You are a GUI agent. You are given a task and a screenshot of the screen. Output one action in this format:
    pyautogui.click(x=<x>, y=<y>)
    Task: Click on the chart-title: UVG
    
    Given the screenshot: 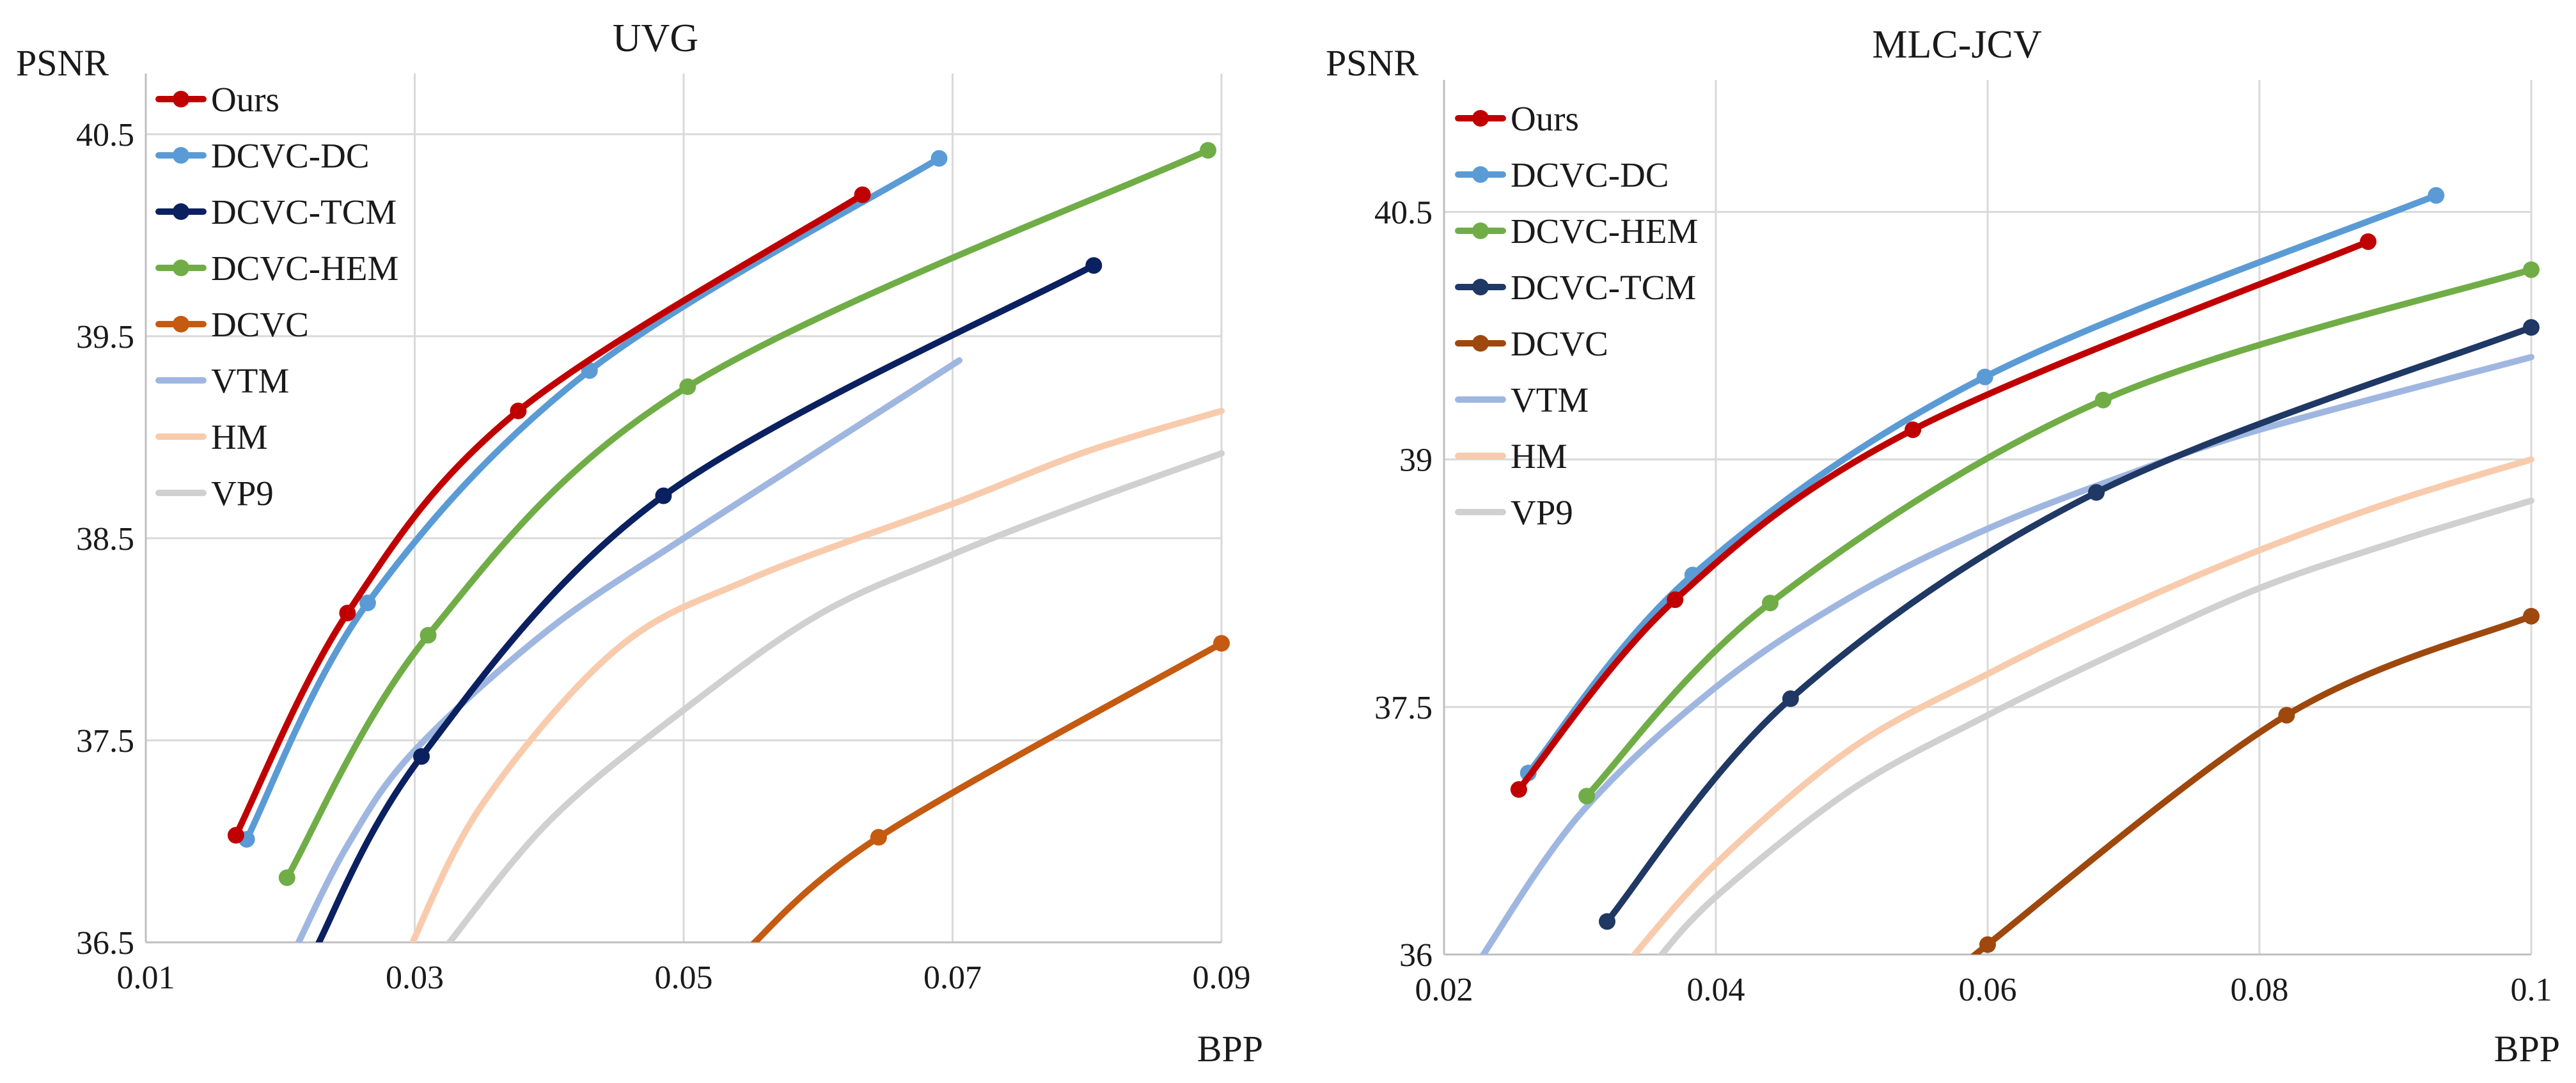 What is the action you would take?
    pyautogui.click(x=655, y=38)
    